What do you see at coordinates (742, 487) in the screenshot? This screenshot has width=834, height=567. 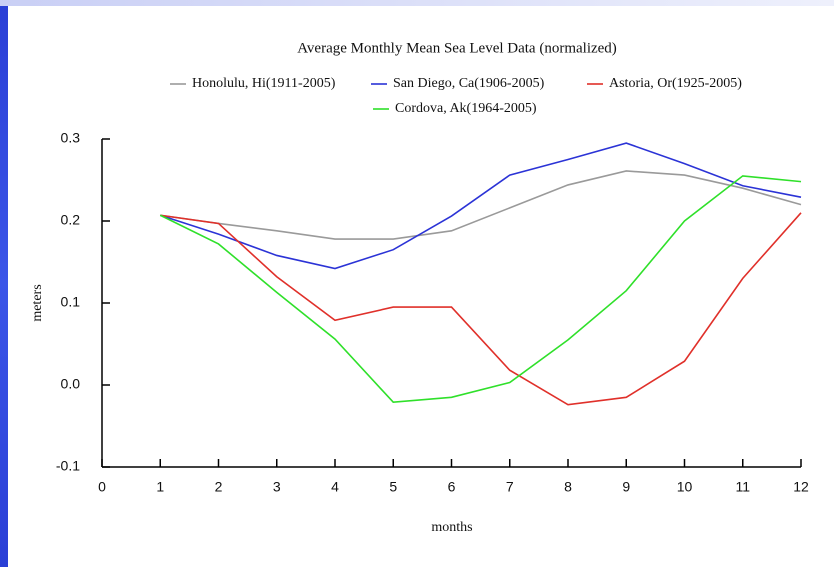 I see `x-tick-label: 11` at bounding box center [742, 487].